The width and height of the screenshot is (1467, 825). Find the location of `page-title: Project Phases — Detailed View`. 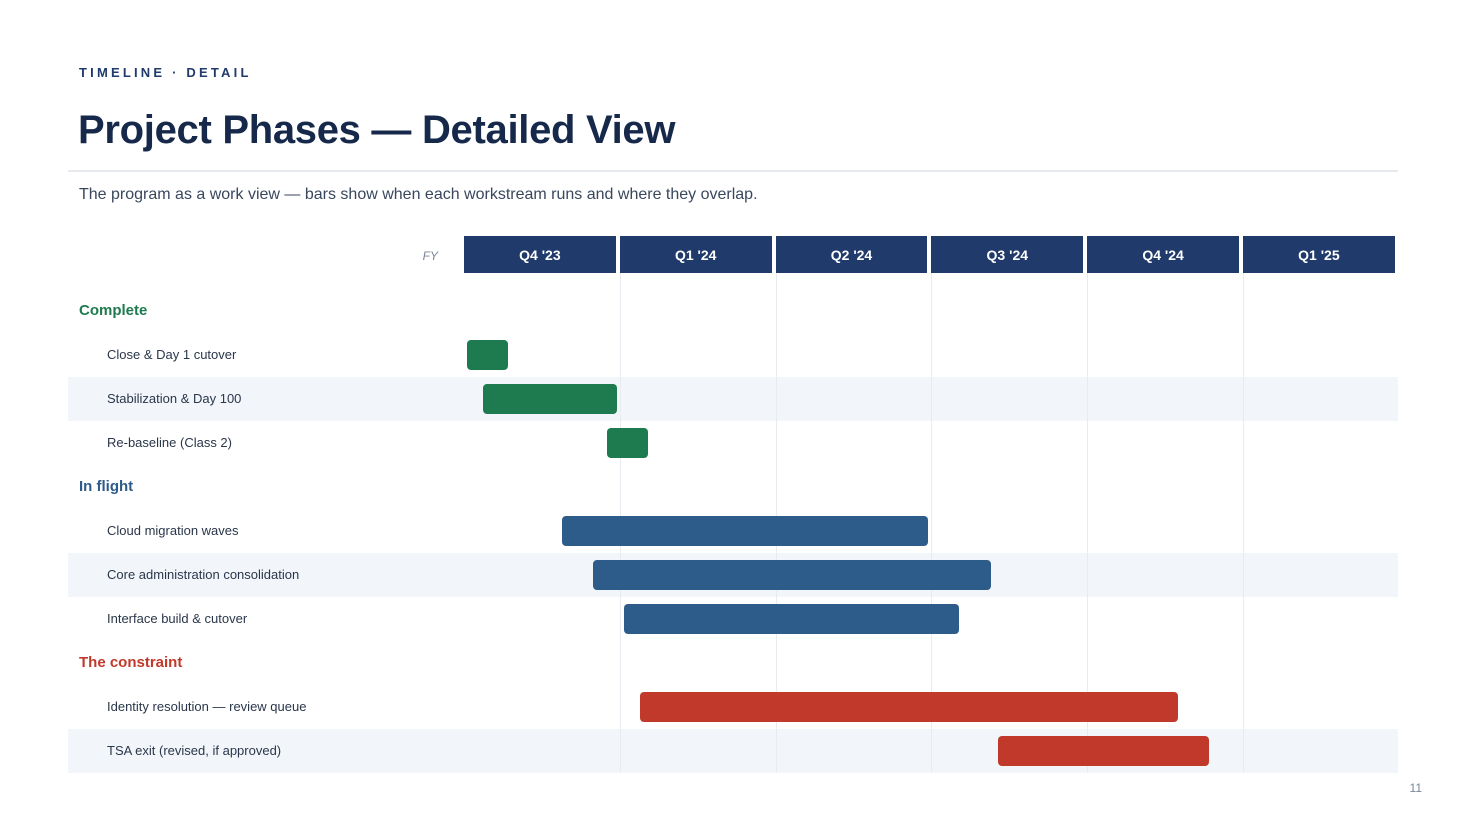

page-title: Project Phases — Detailed View is located at coordinates (377, 130).